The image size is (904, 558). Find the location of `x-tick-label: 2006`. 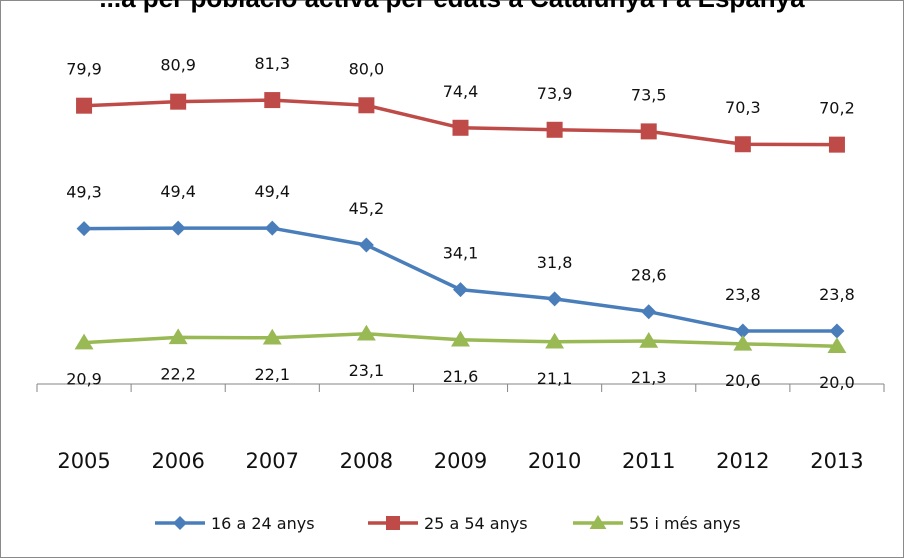

x-tick-label: 2006 is located at coordinates (177, 461).